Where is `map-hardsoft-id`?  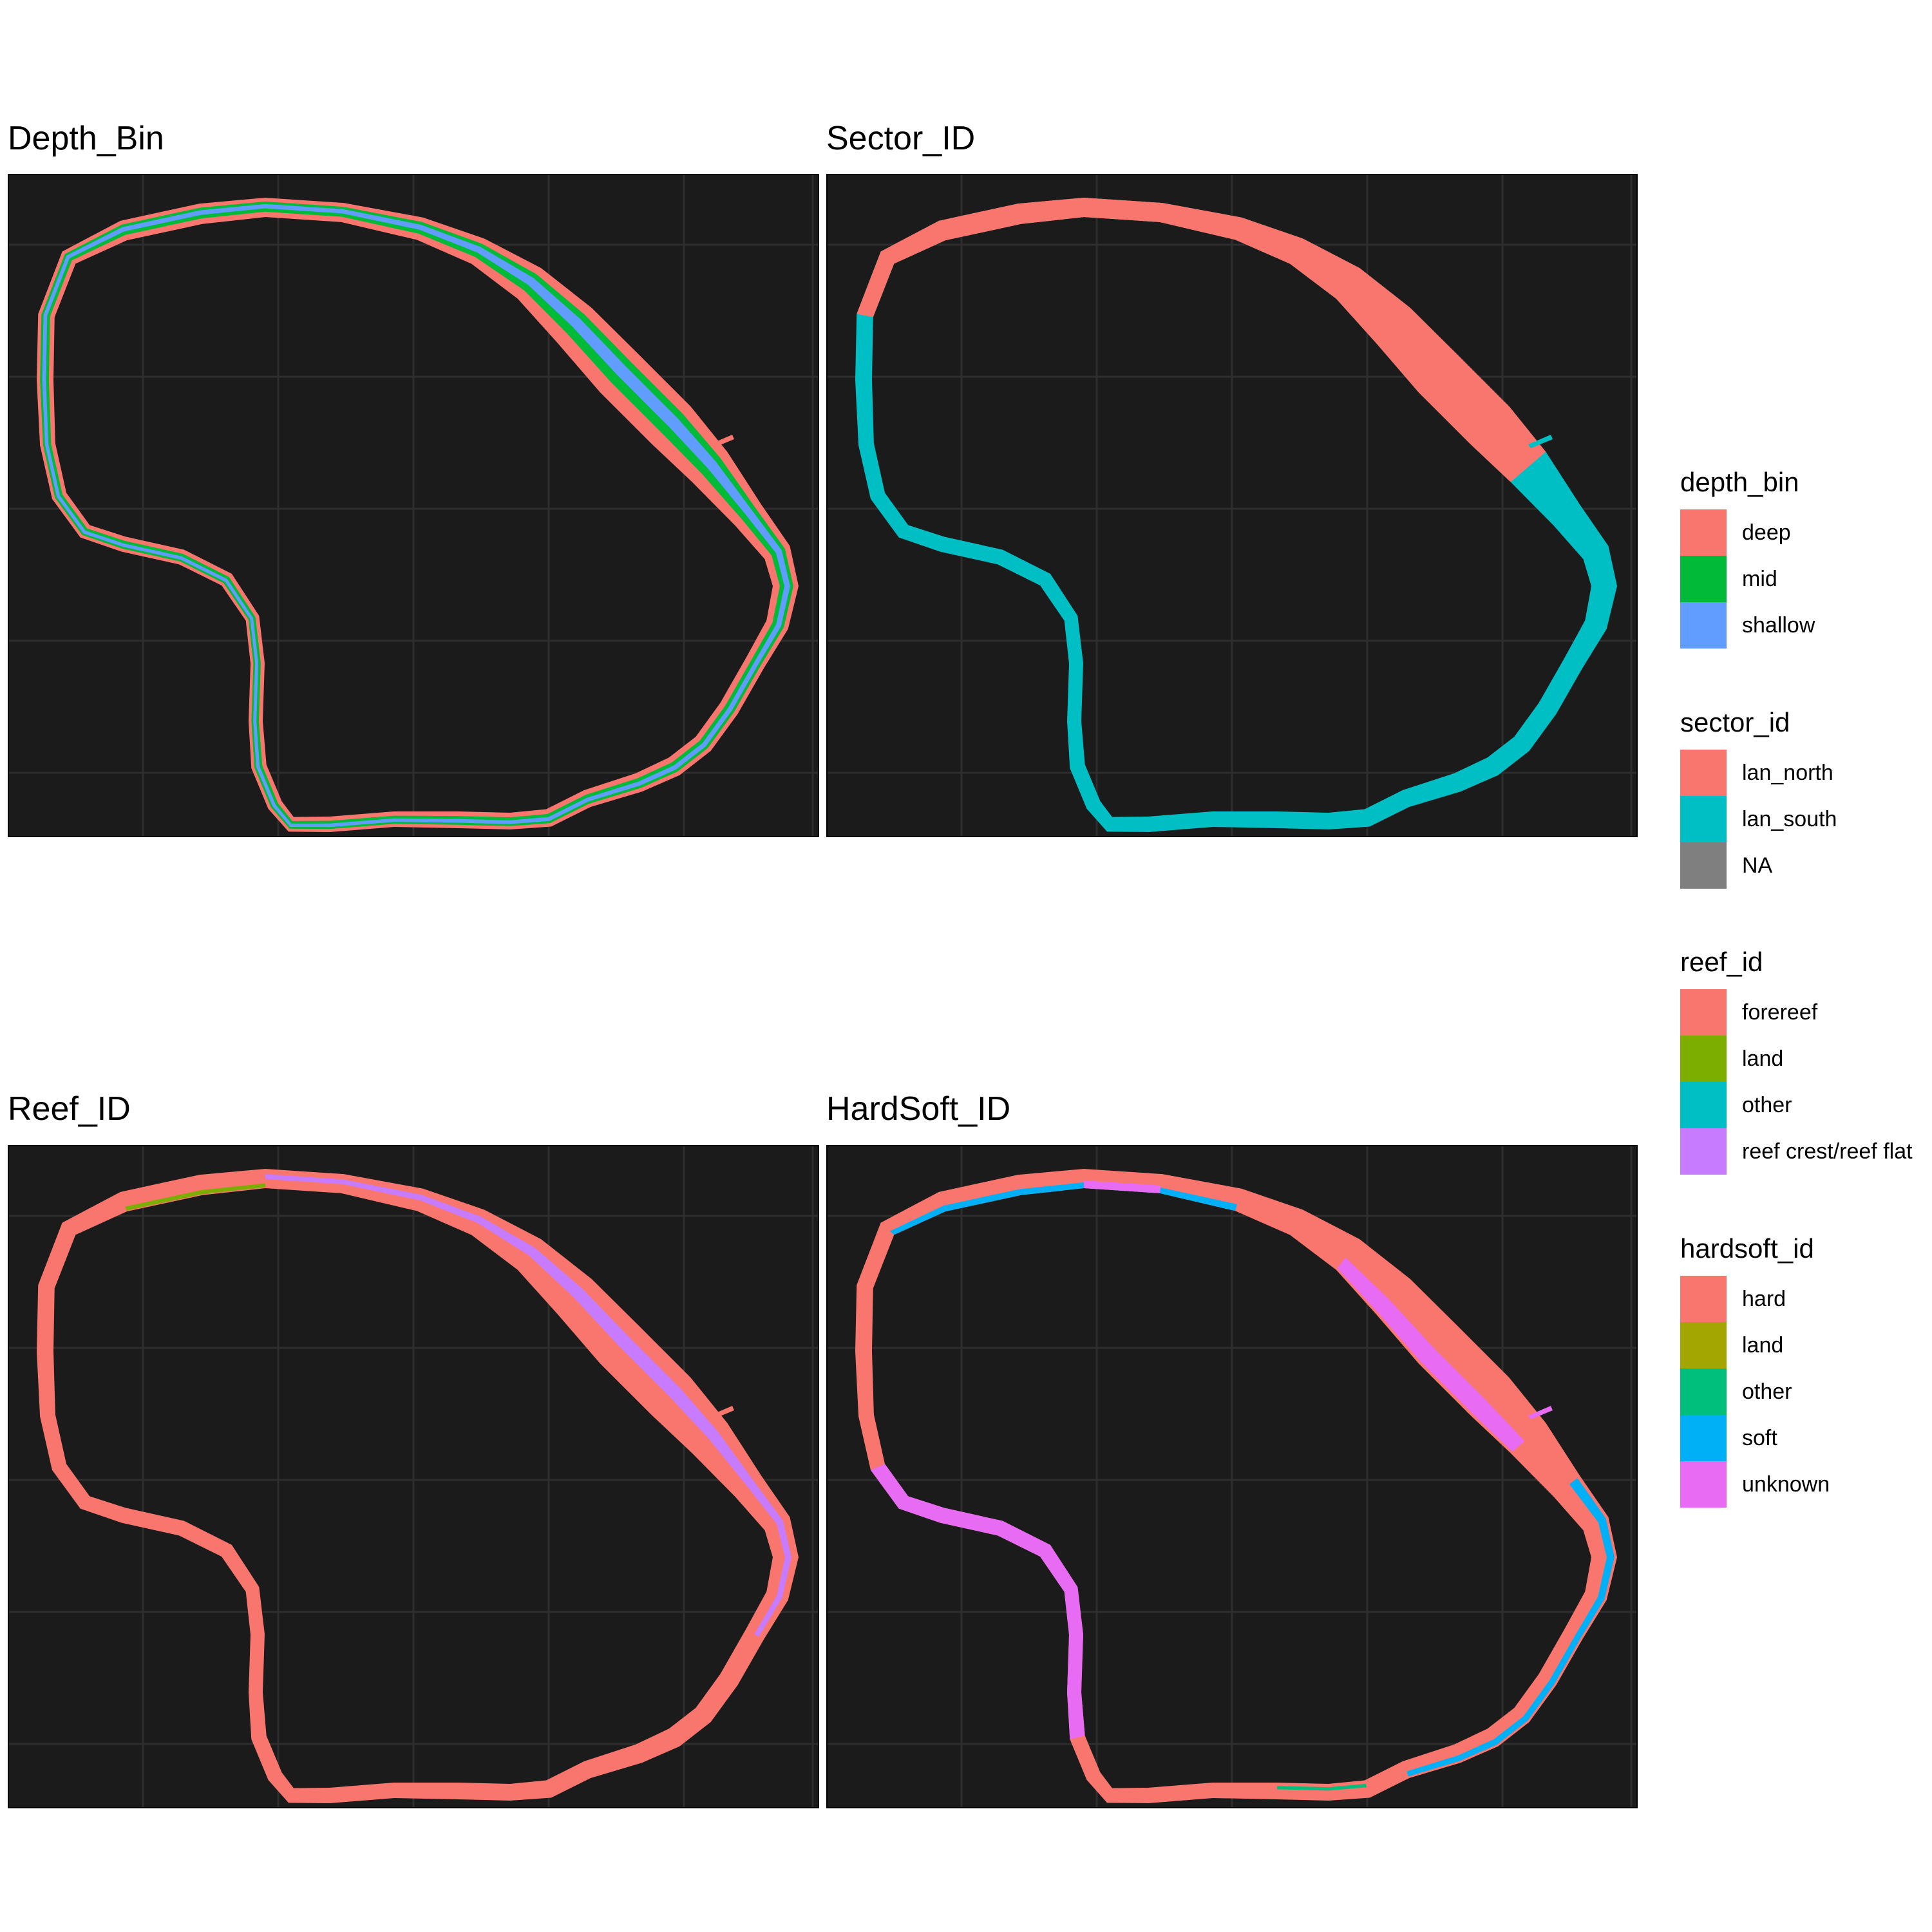
map-hardsoft-id is located at coordinates (1232, 1477).